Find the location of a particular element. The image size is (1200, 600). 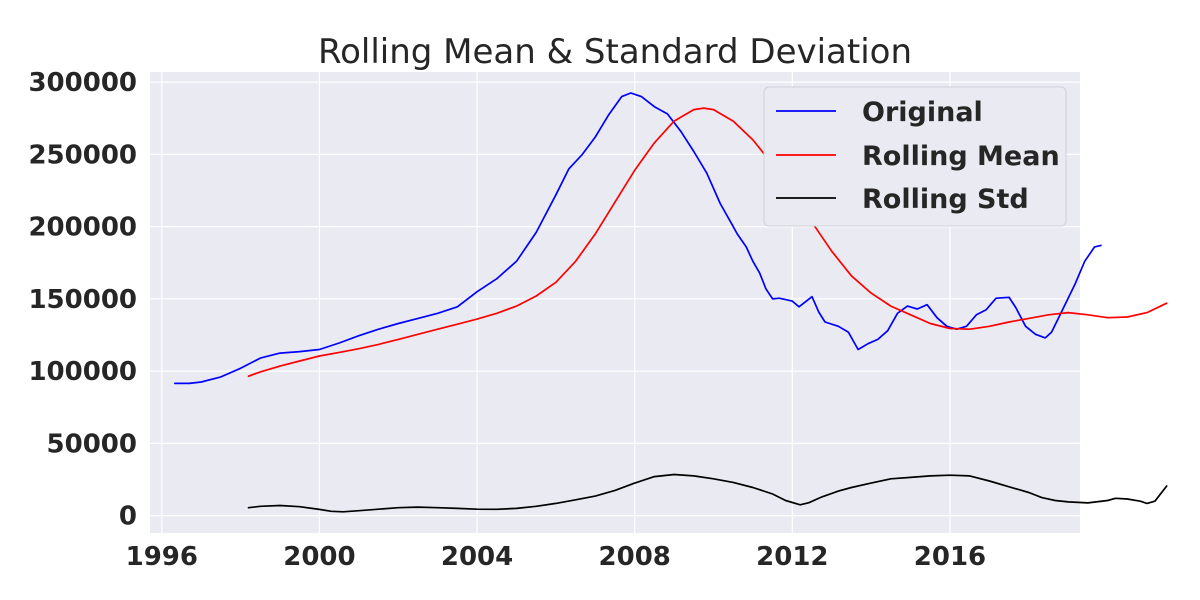

series-line-rolling-std is located at coordinates (707, 493).